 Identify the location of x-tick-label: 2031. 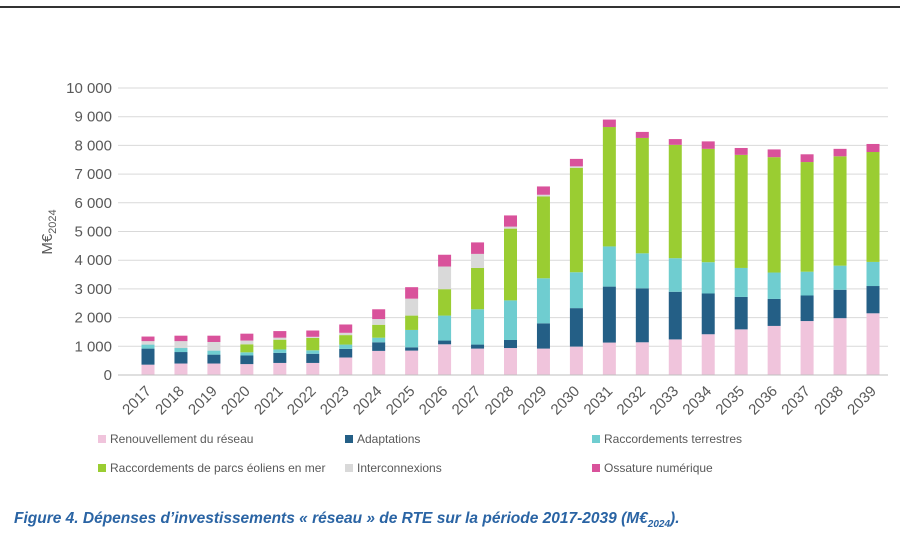
(599, 401).